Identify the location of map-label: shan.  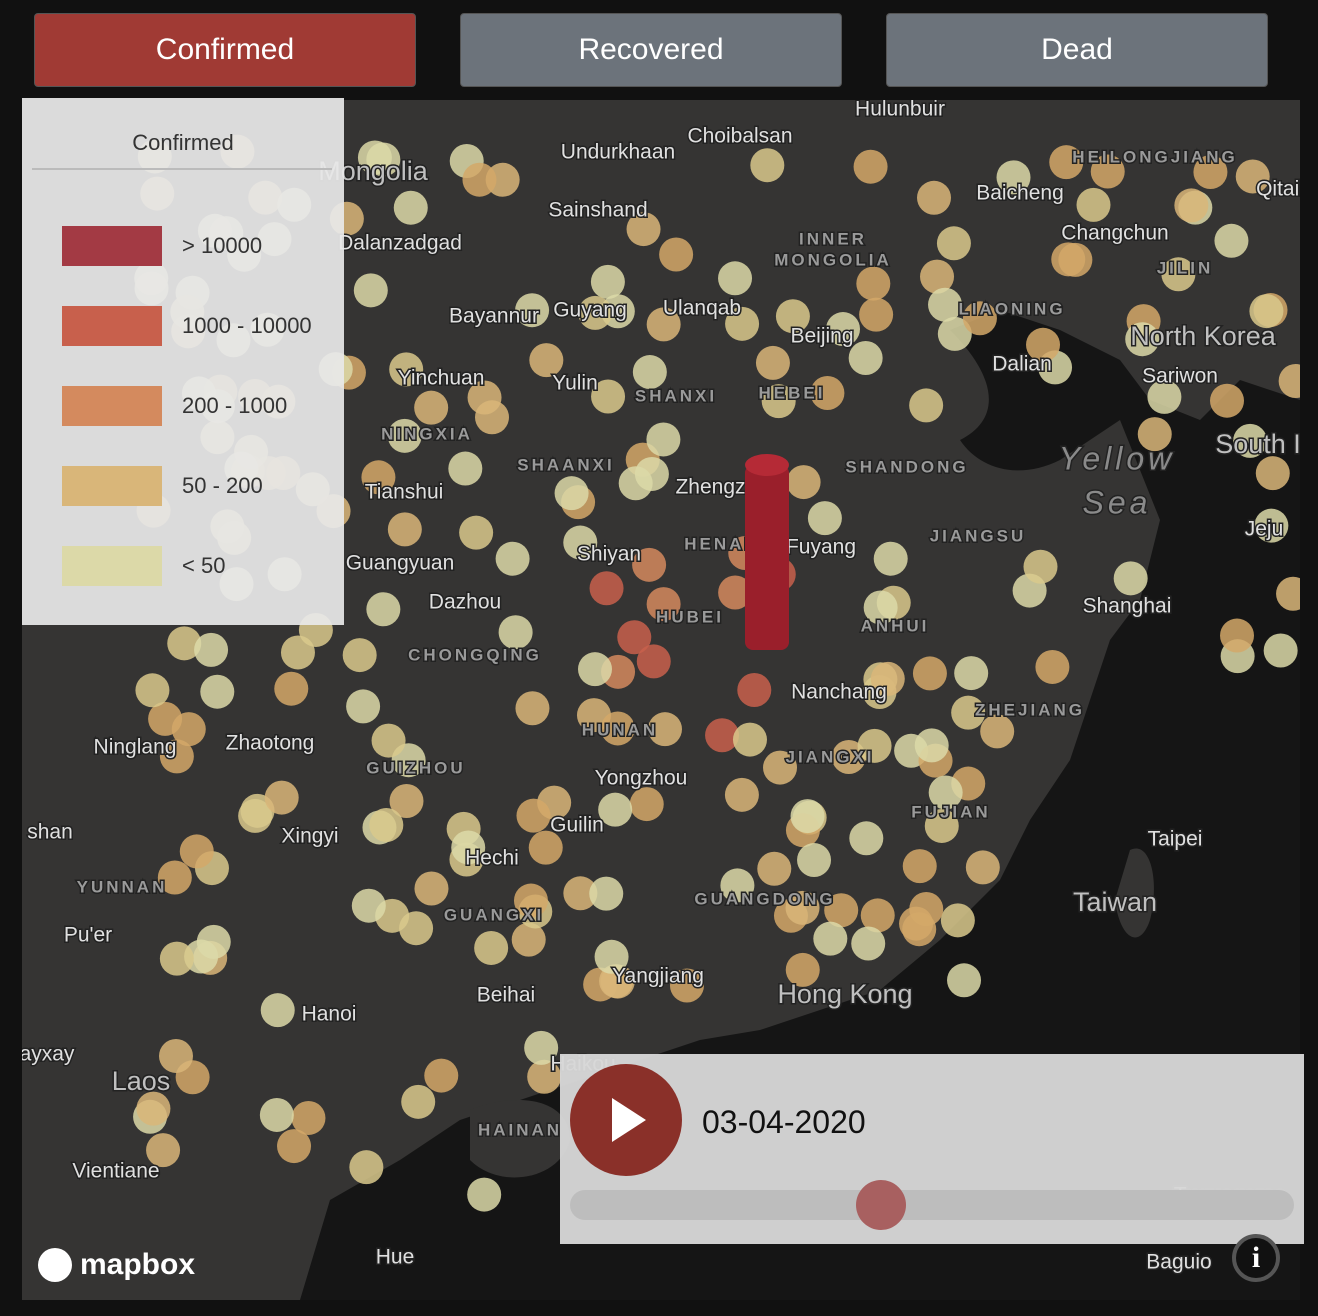
(50, 832).